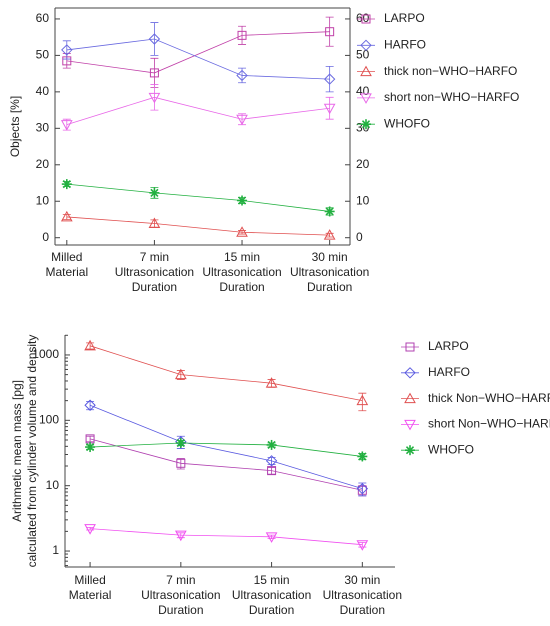  Describe the element at coordinates (451, 97) in the screenshot. I see `legend-label: short non−WHO−HARFO` at that location.